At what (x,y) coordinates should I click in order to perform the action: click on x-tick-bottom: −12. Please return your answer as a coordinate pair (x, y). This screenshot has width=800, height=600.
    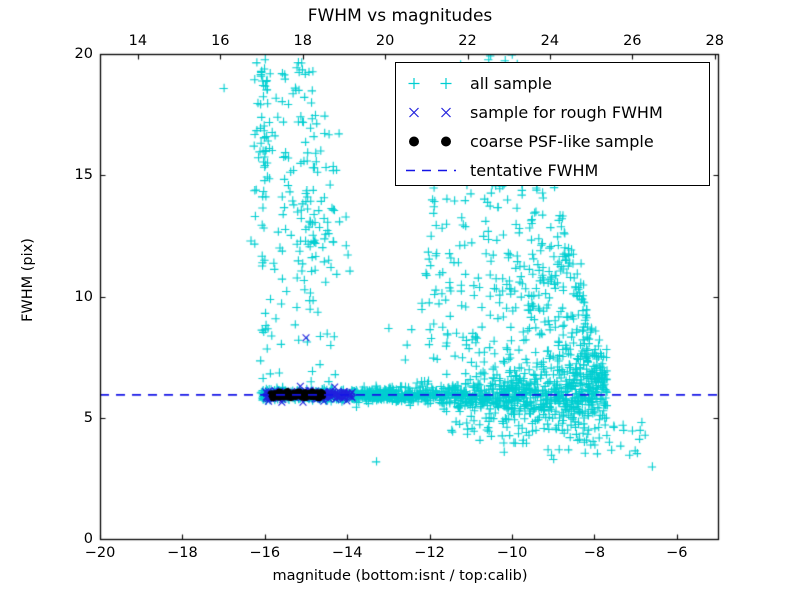
    Looking at the image, I should click on (429, 553).